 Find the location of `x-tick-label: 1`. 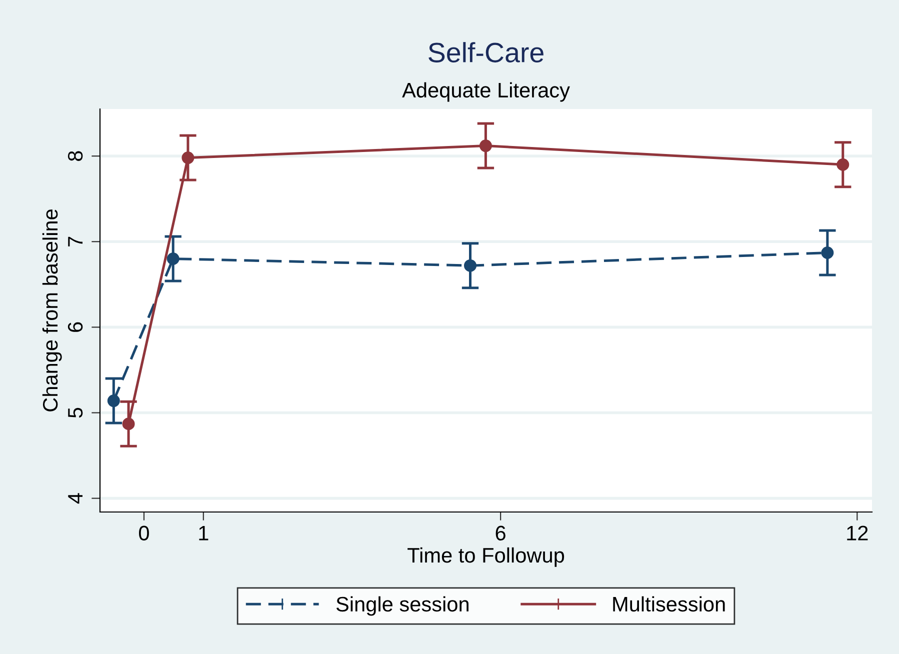

x-tick-label: 1 is located at coordinates (203, 533).